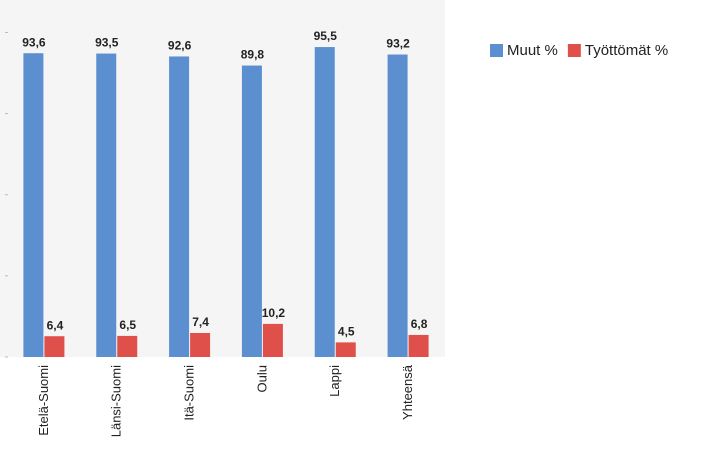 Image resolution: width=704 pixels, height=459 pixels. Describe the element at coordinates (55, 325) in the screenshot. I see `value-label: 6,4` at that location.